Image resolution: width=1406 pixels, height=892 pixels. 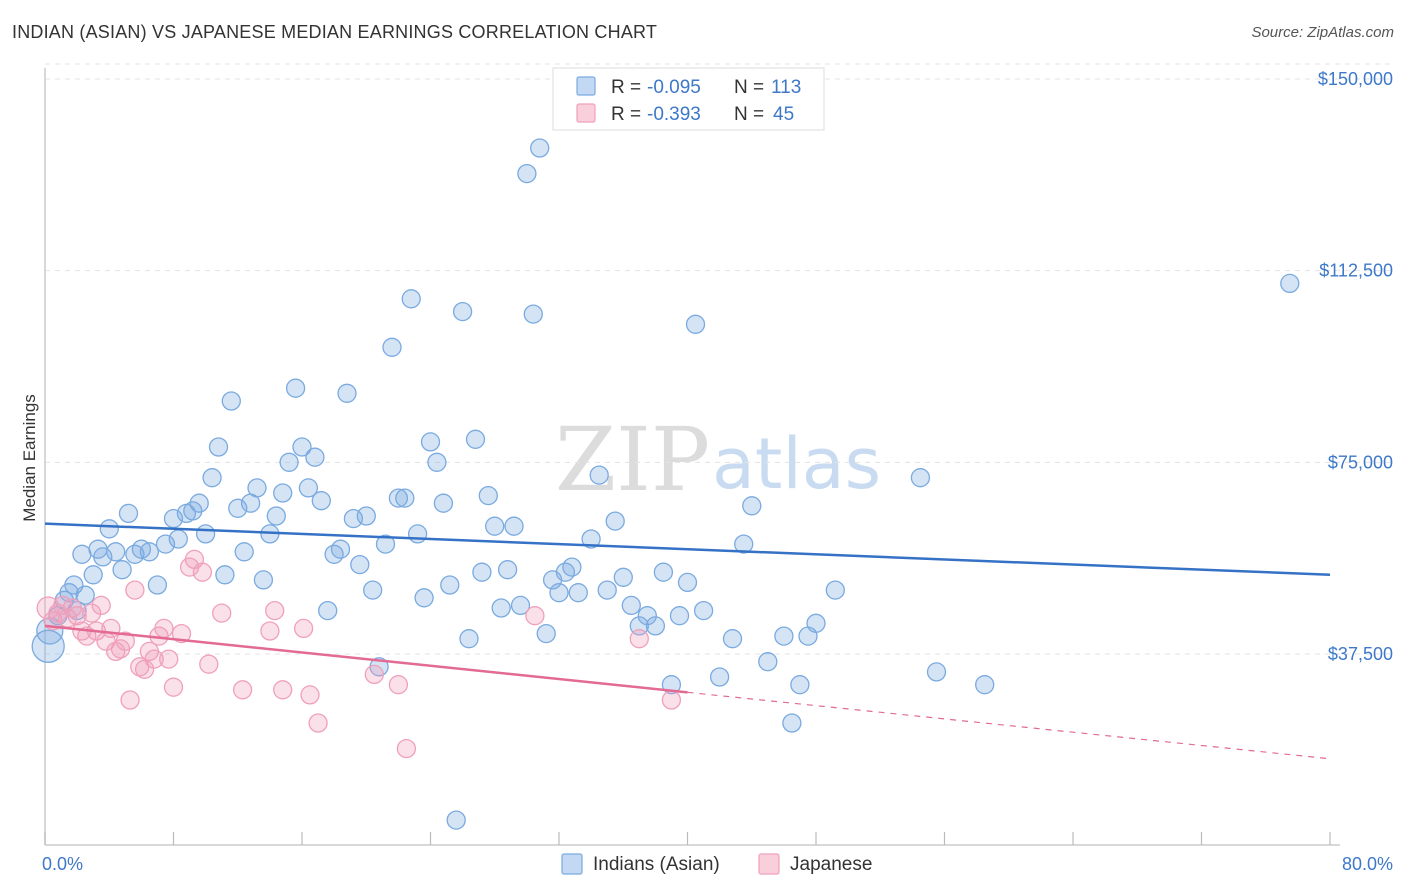 I want to click on legend-bottom-label-indians: Indians (Asian), so click(x=656, y=864).